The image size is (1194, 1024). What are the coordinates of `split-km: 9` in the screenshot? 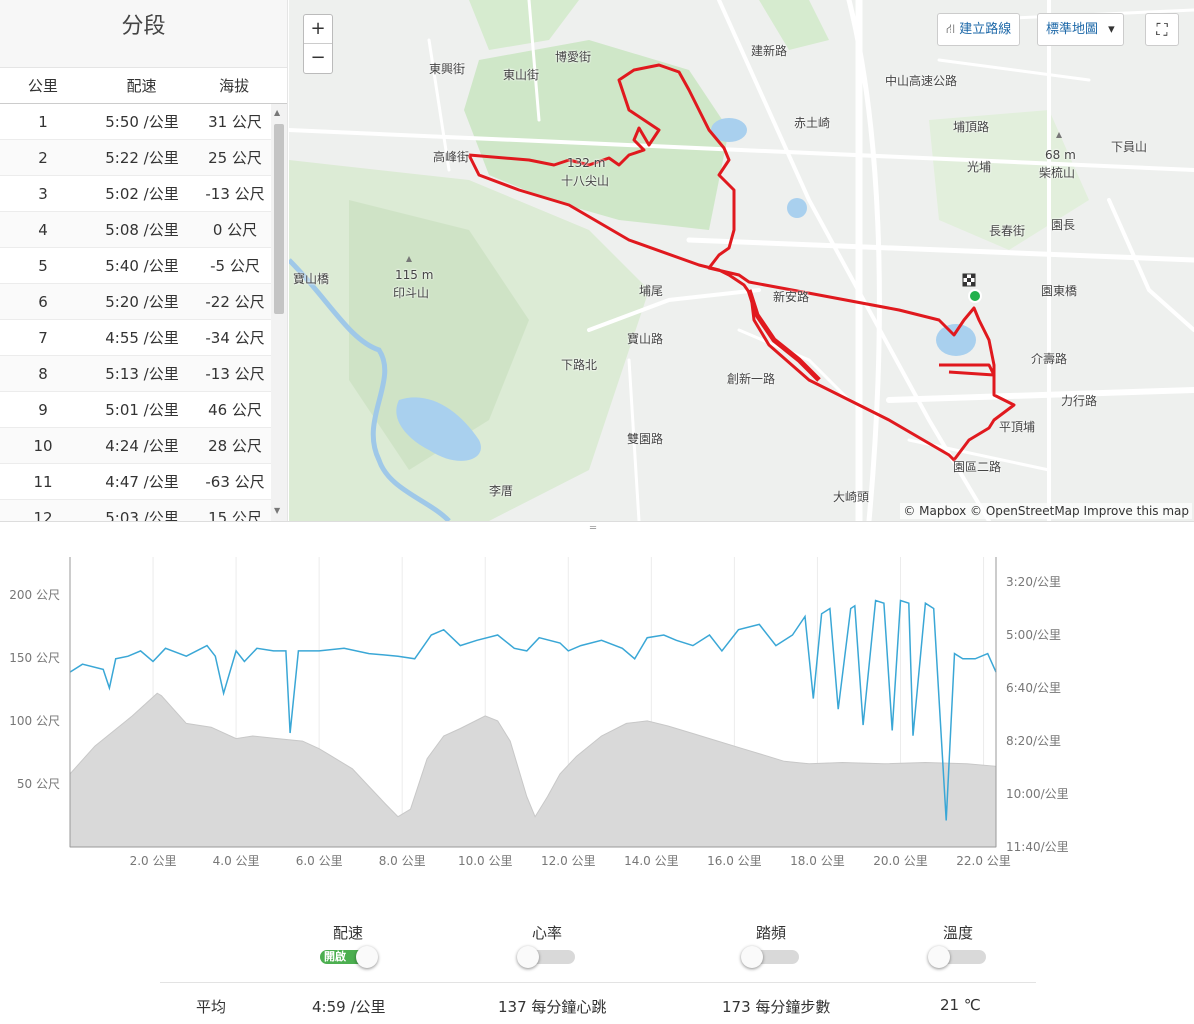 It's located at (43, 409).